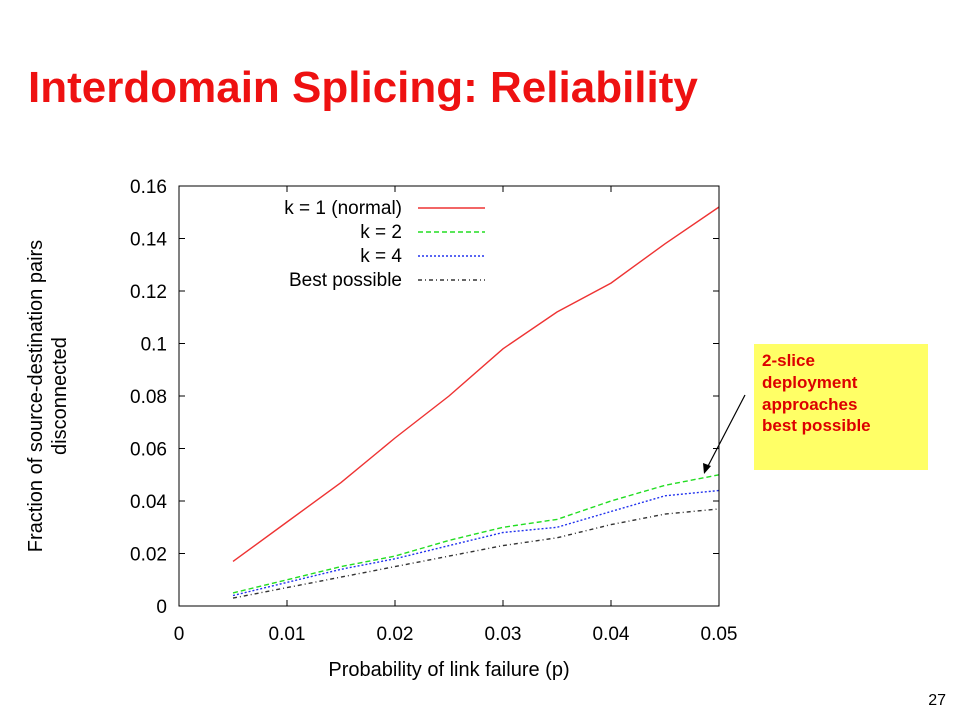  I want to click on legend-label: Best possible, so click(345, 280).